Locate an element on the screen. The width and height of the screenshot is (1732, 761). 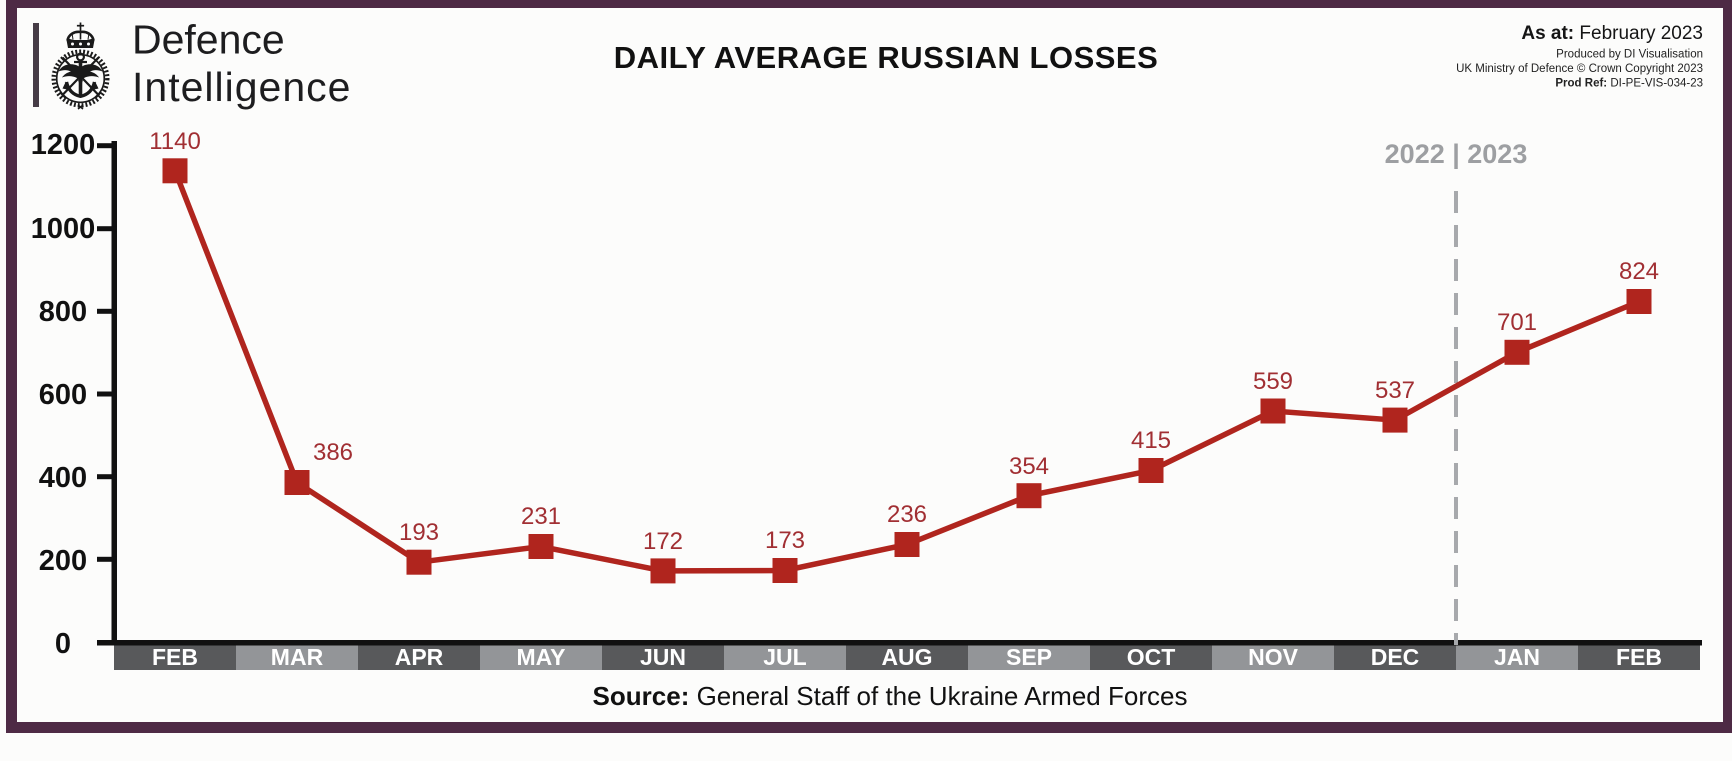
svg-text: 559 is located at coordinates (1273, 381).